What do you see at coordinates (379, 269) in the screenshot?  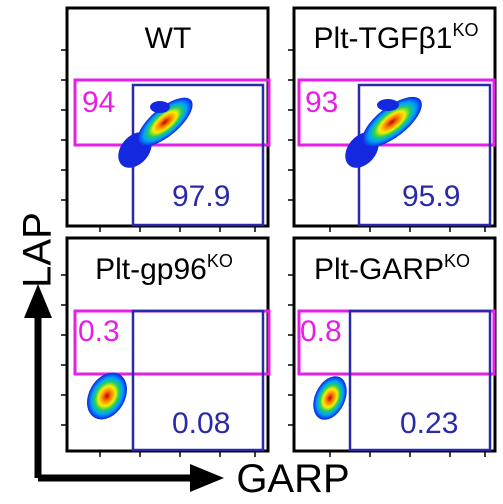 I see `panel-title-main: Plt-GARP` at bounding box center [379, 269].